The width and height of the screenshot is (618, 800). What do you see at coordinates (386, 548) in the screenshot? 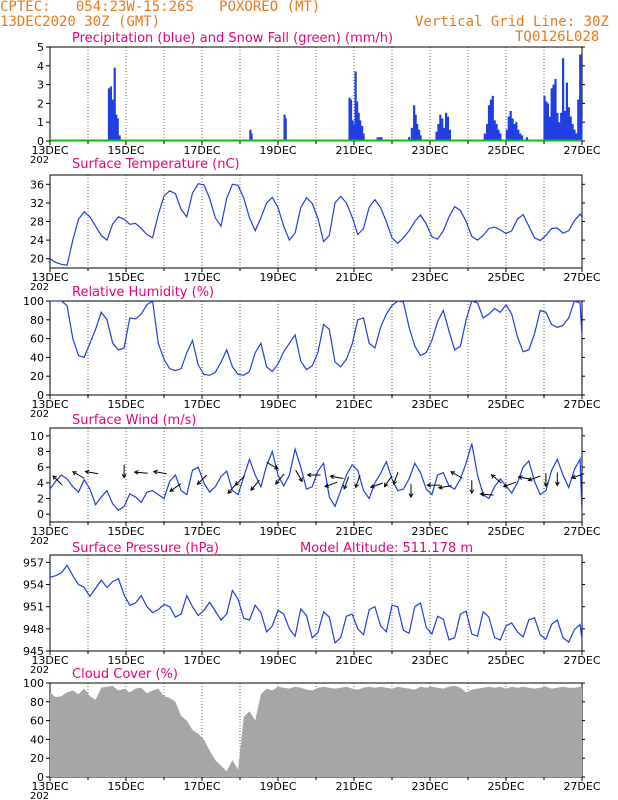
I see `panel-subtitle: Model Altitude: 511.178 m` at bounding box center [386, 548].